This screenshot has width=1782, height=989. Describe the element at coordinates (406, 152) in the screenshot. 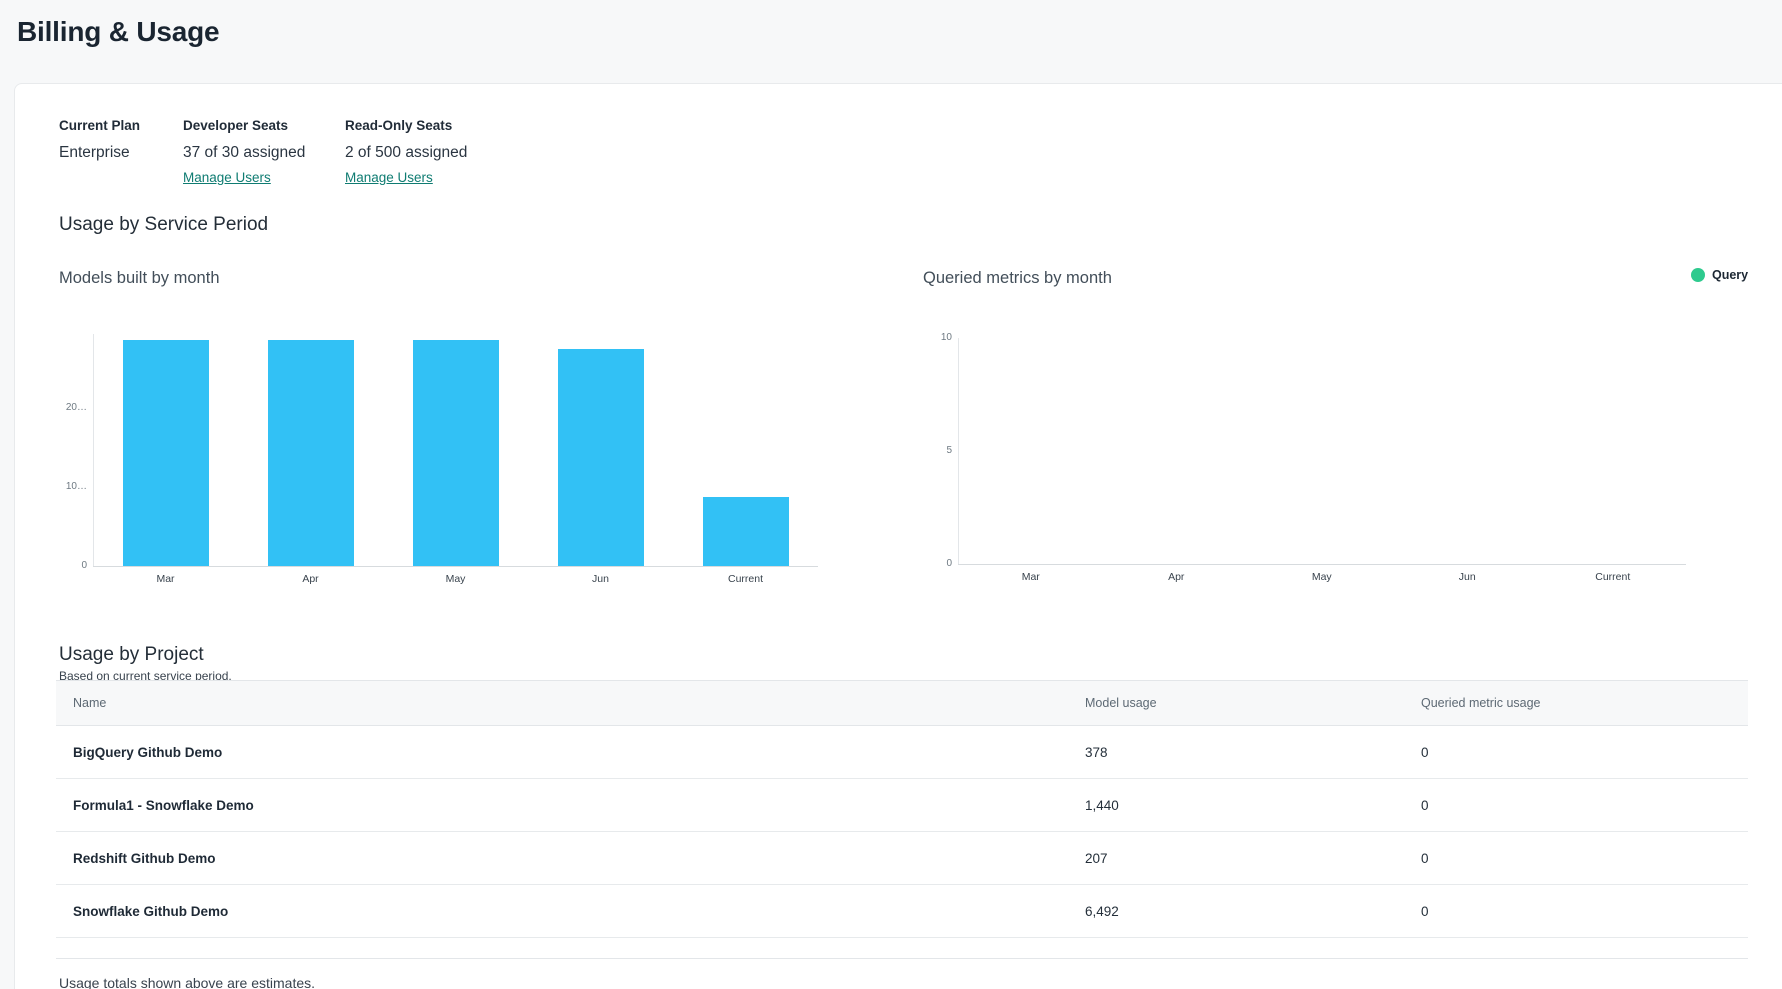

I see `read-only-seats-value: 2 of 500 assigned` at that location.